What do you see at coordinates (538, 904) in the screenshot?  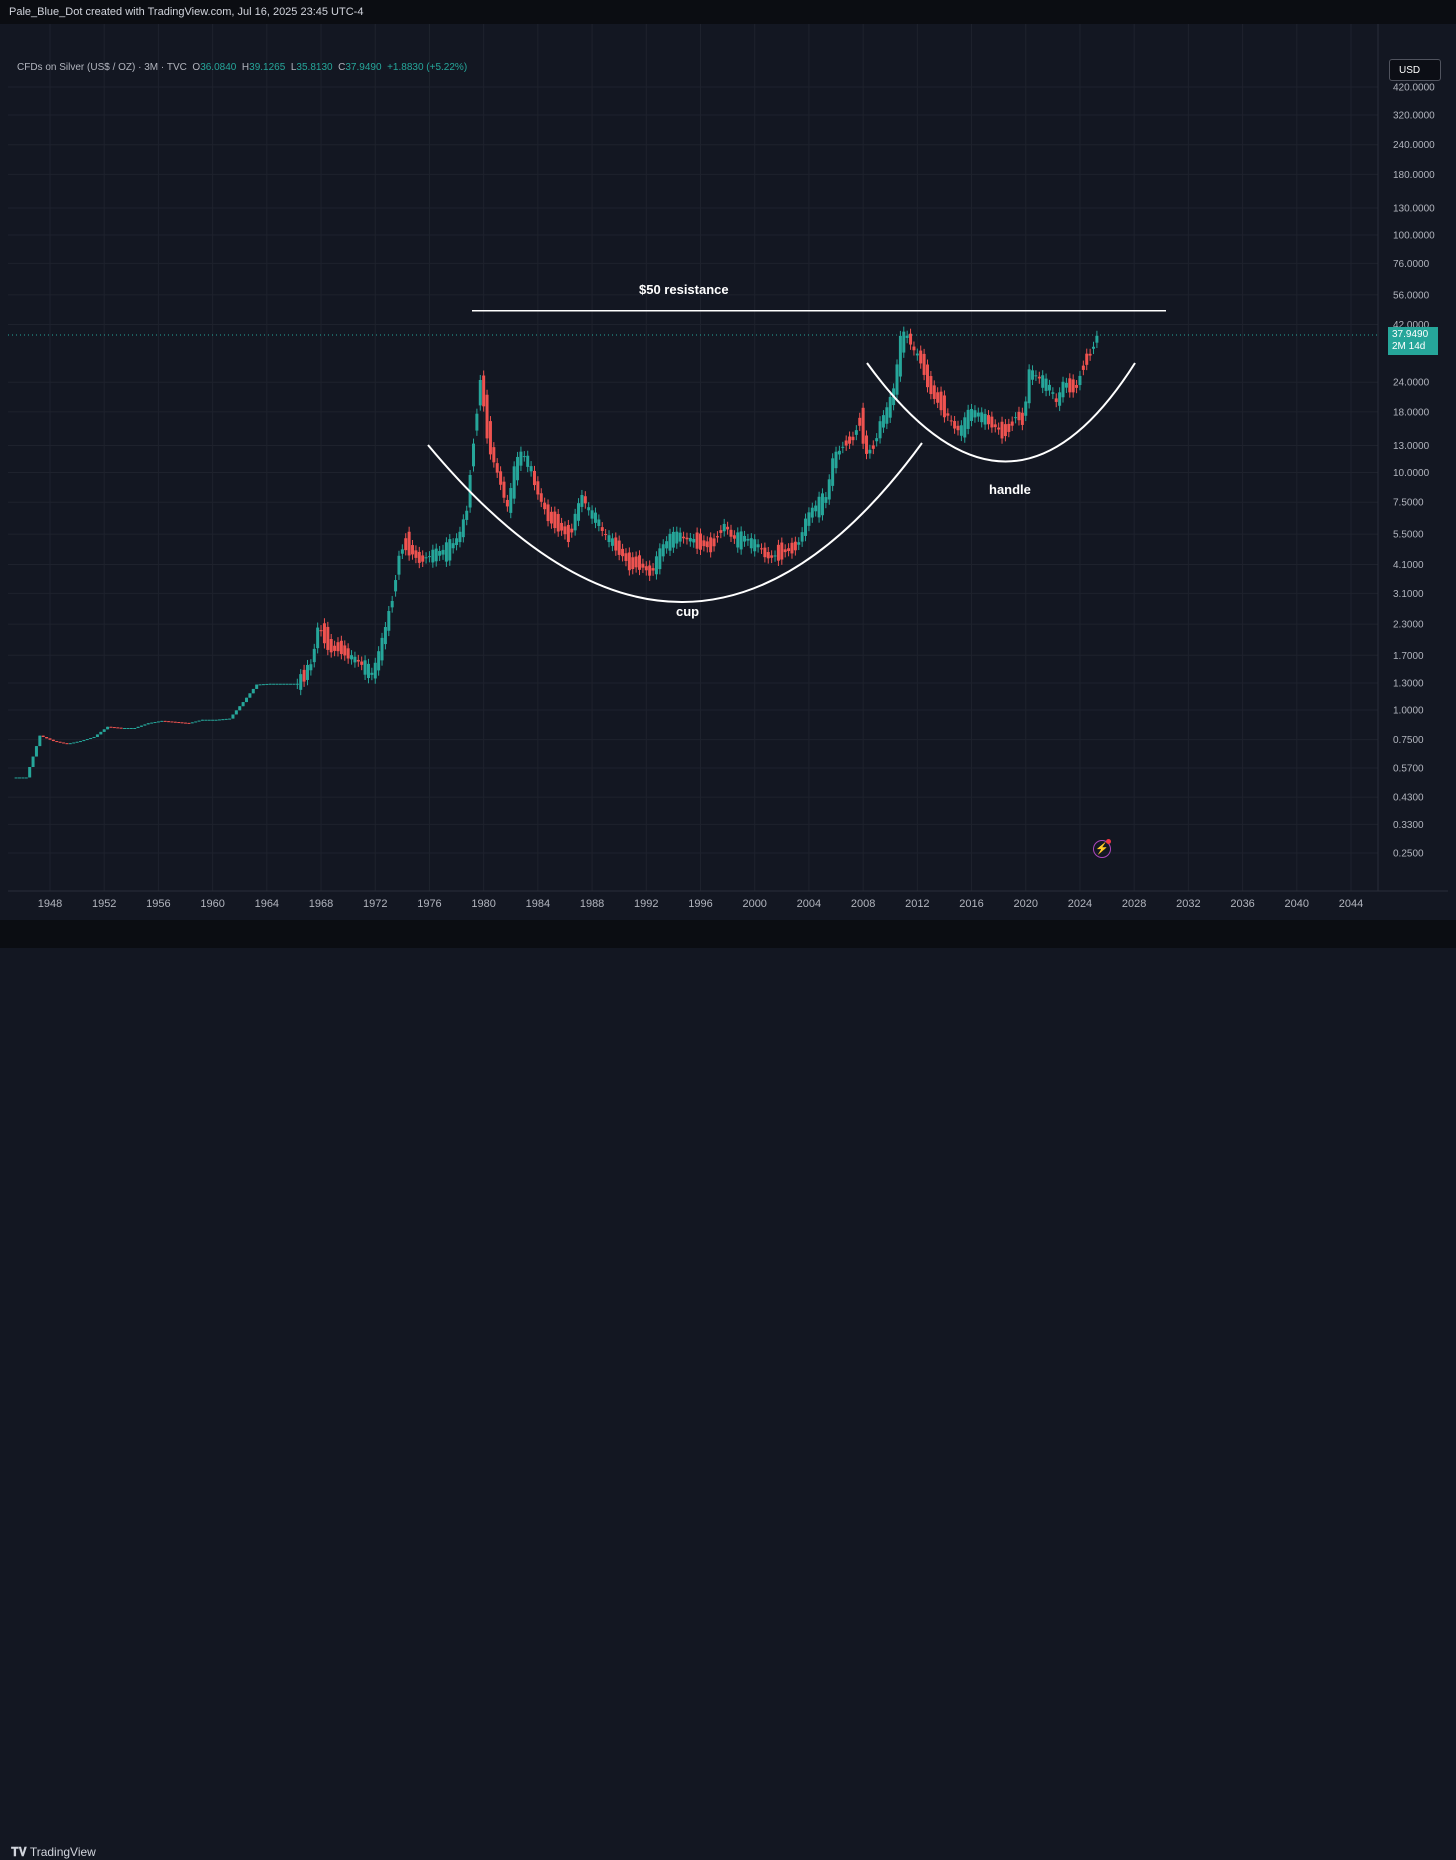 I see `x-tick-label: 1984` at bounding box center [538, 904].